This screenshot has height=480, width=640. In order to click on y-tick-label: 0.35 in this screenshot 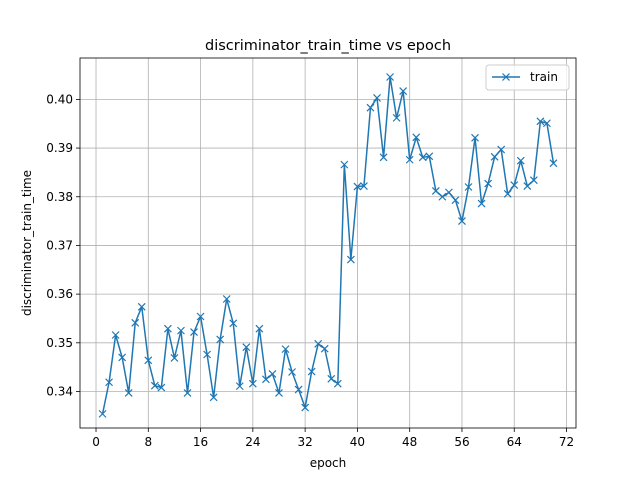, I will do `click(59, 343)`.